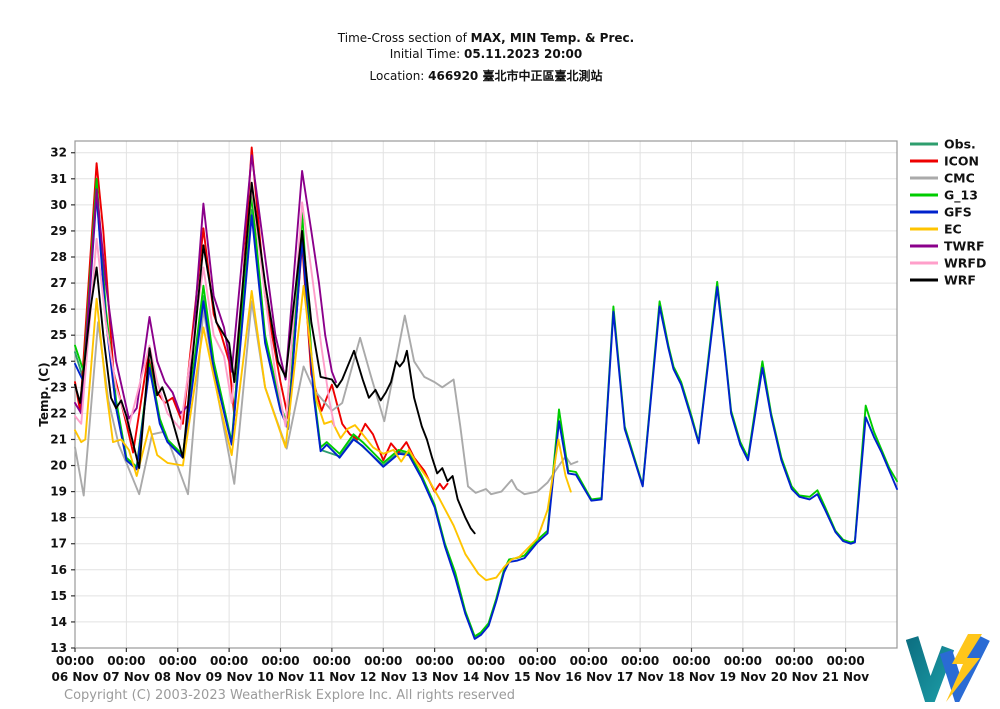  I want to click on x-tick-date-label: 21 Nov, so click(845, 677).